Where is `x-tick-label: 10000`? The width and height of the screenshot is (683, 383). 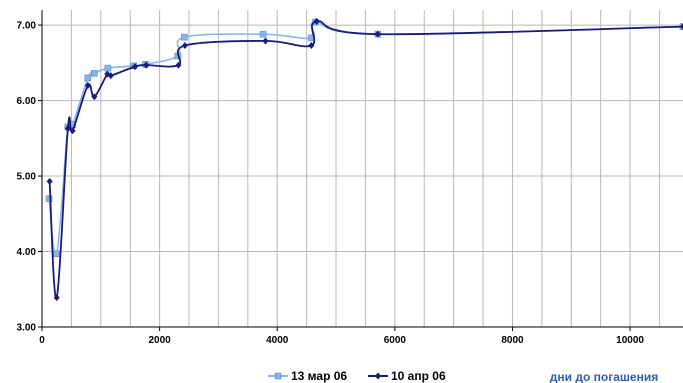
x-tick-label: 10000 is located at coordinates (630, 340).